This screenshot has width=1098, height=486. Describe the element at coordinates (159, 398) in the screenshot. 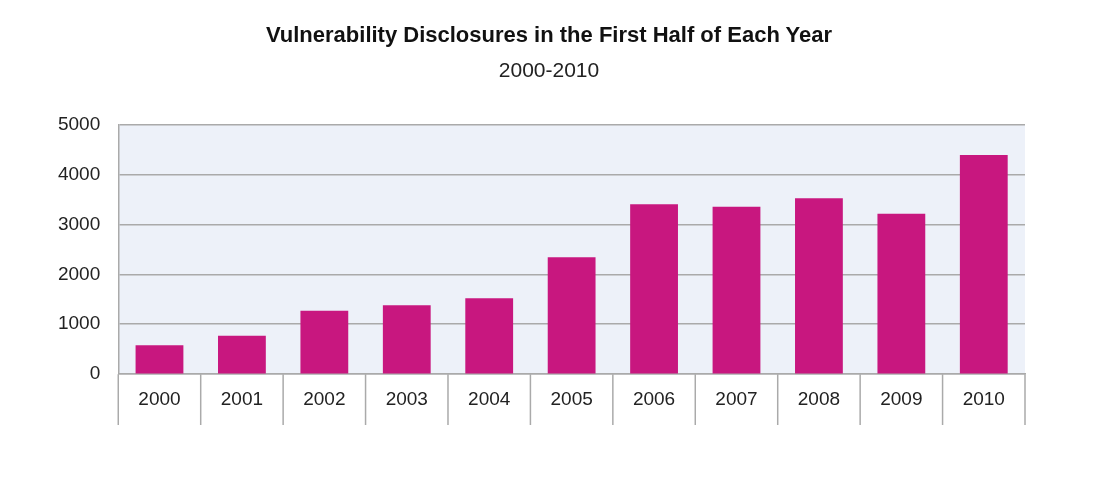

I see `x-tick-label: 2000` at that location.